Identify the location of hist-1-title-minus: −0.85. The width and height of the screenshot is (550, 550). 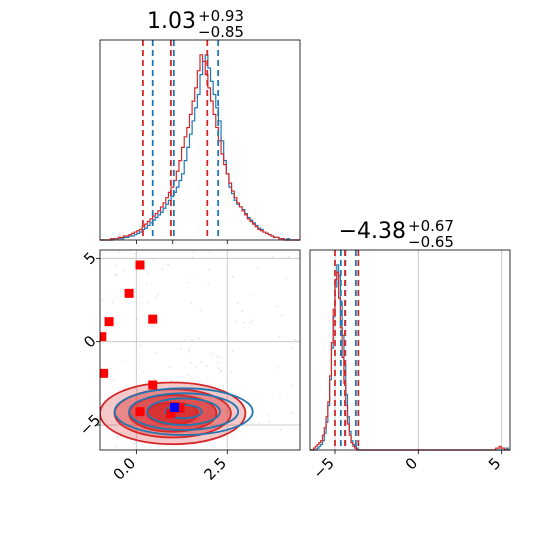
(221, 32).